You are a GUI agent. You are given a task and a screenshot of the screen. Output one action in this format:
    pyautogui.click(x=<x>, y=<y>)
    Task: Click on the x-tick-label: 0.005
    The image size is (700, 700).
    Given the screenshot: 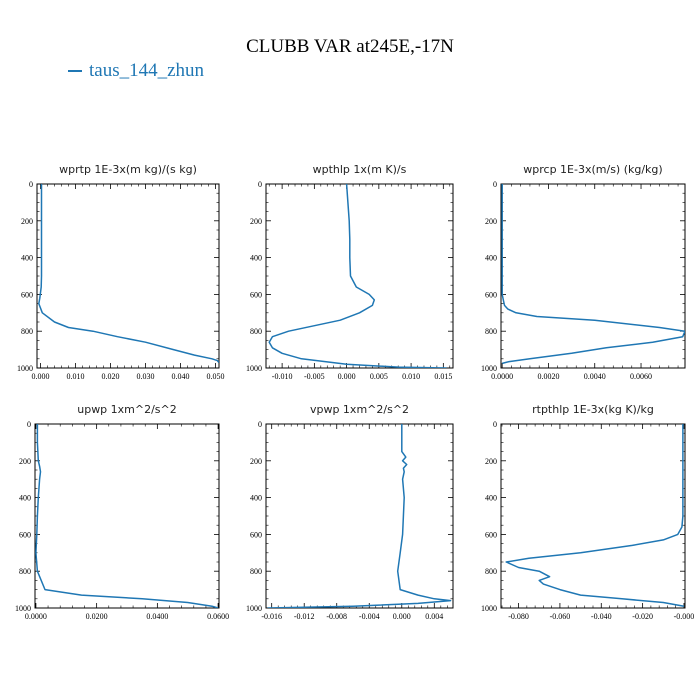 What is the action you would take?
    pyautogui.click(x=379, y=376)
    